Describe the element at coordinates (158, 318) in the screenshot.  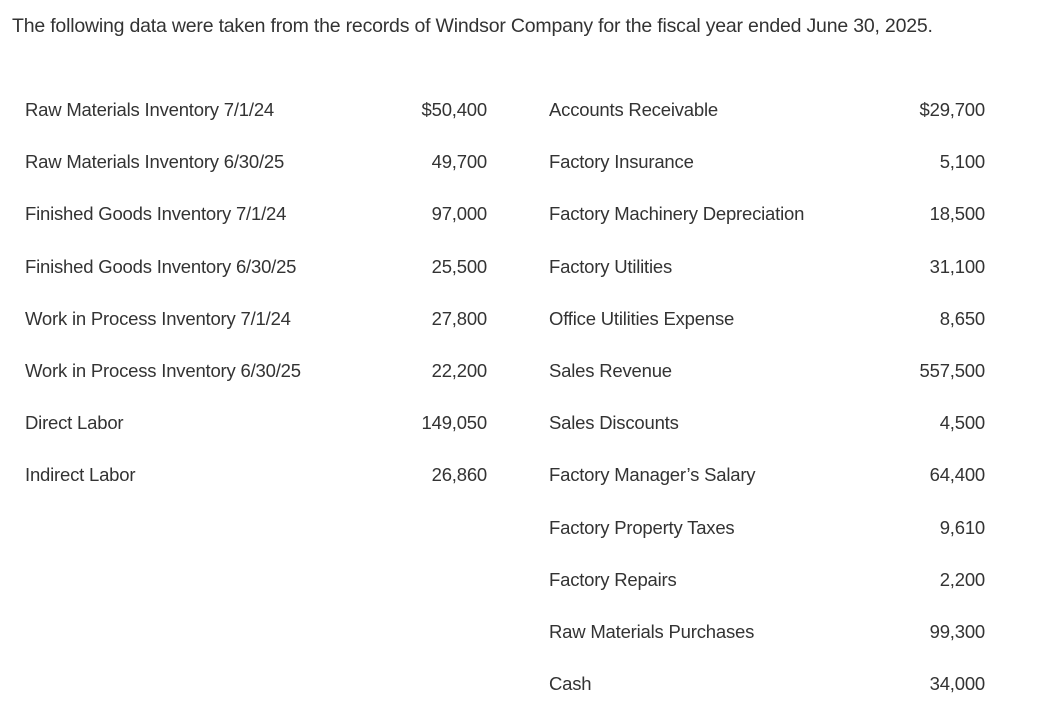
I see `account-label: Work in Process Inventory 7/1/24` at that location.